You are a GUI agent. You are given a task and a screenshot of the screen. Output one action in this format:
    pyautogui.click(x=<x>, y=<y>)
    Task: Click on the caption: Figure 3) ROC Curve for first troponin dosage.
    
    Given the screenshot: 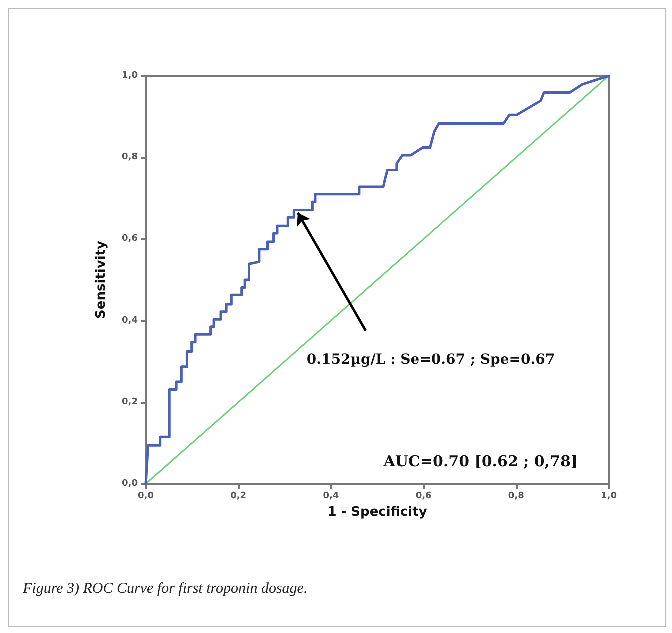 What is the action you would take?
    pyautogui.click(x=165, y=589)
    